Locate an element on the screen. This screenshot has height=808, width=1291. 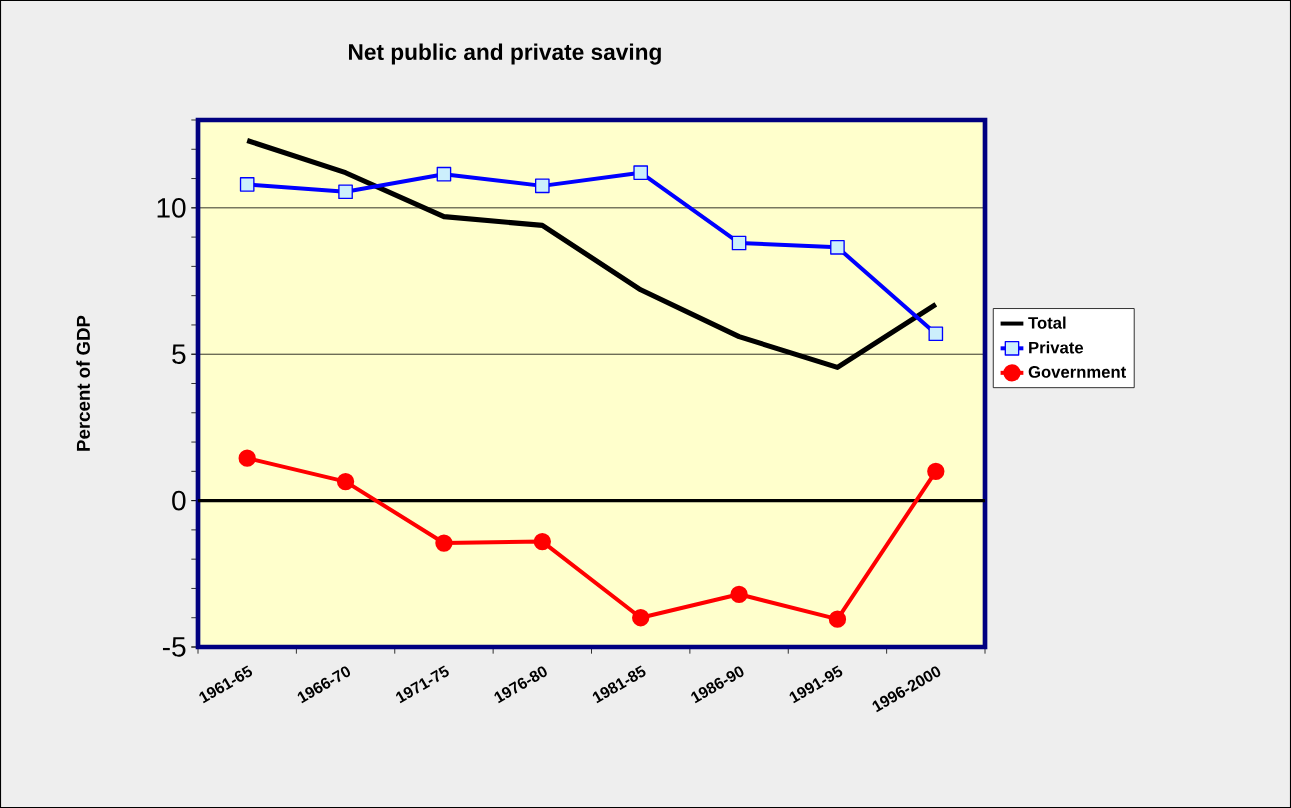
y-tick-label: 0 is located at coordinates (179, 500).